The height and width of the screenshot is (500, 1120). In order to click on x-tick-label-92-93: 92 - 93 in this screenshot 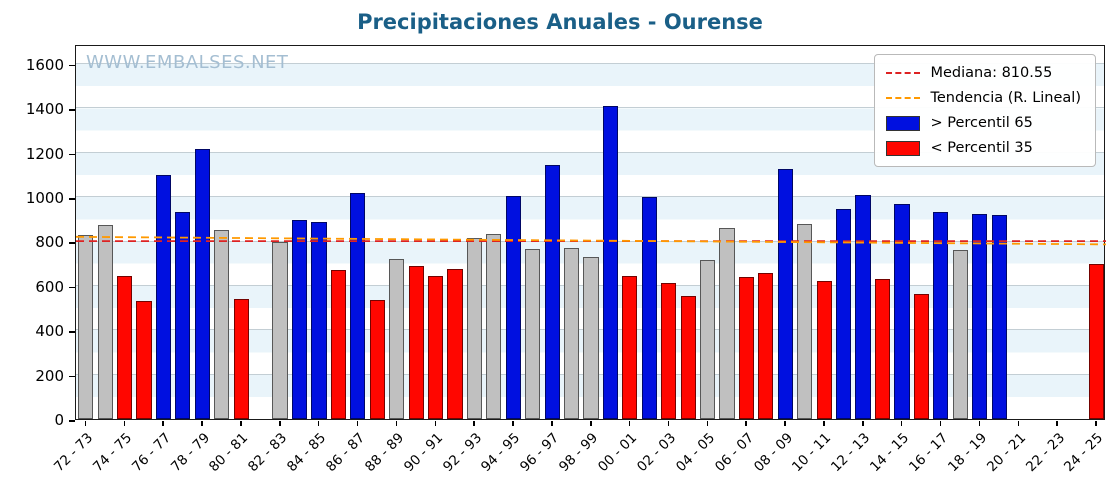, I will do `click(462, 453)`.